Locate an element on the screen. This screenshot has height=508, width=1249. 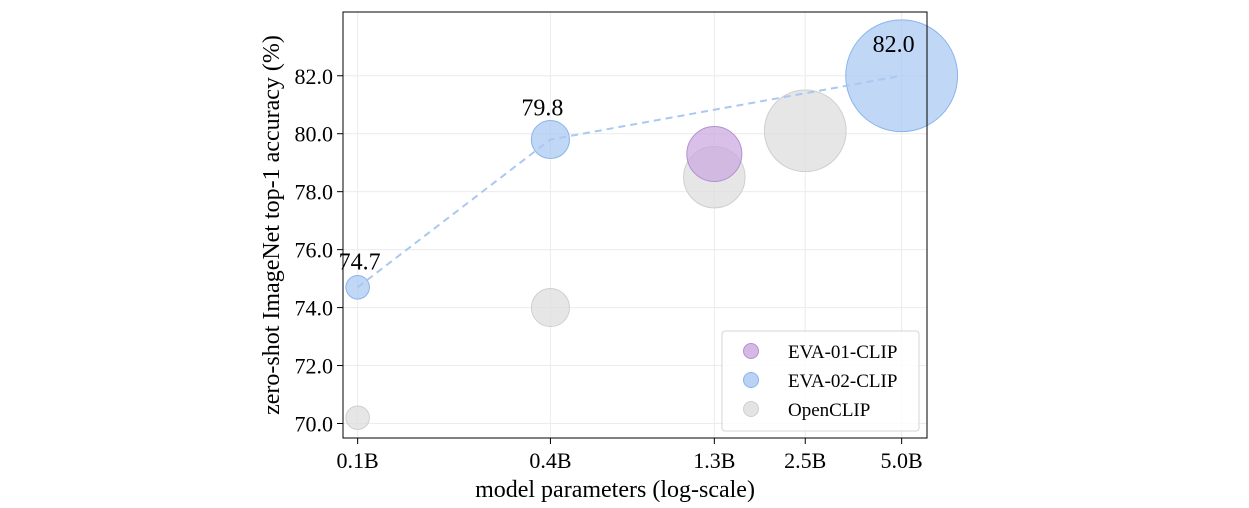
legend-label: EVA-01-CLIP is located at coordinates (842, 352).